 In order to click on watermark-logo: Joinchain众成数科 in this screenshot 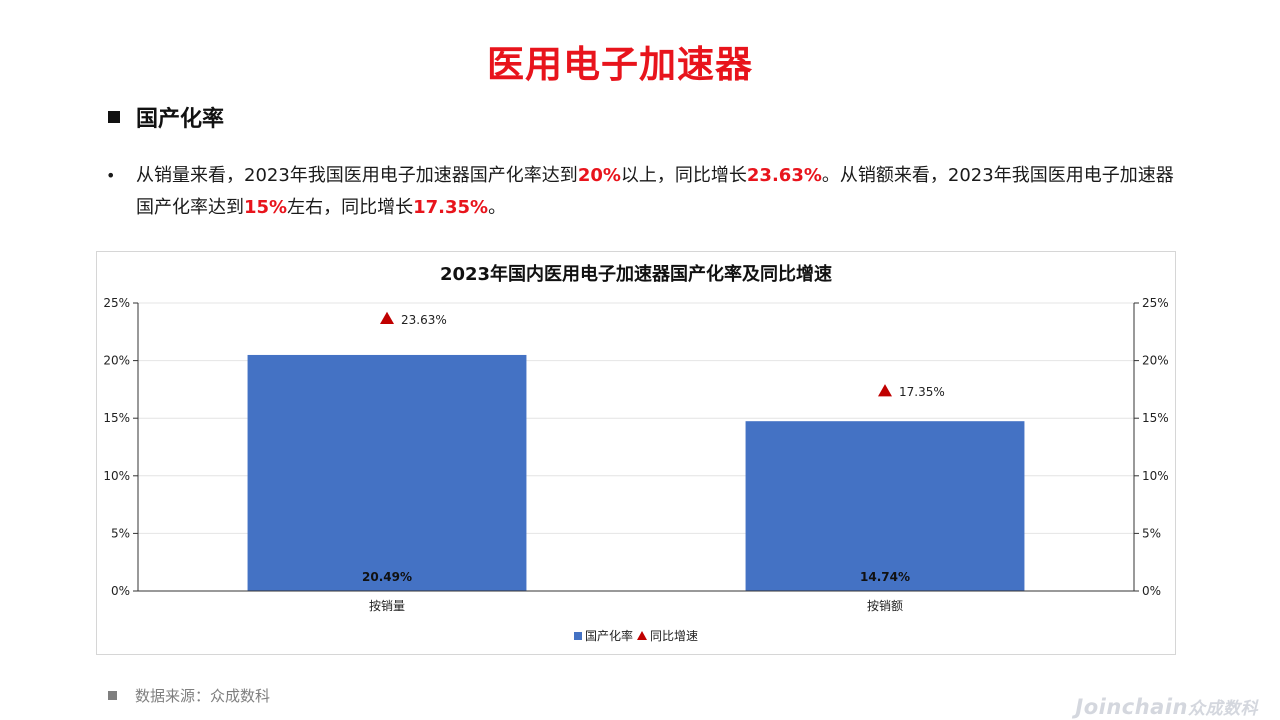, I will do `click(1166, 706)`.